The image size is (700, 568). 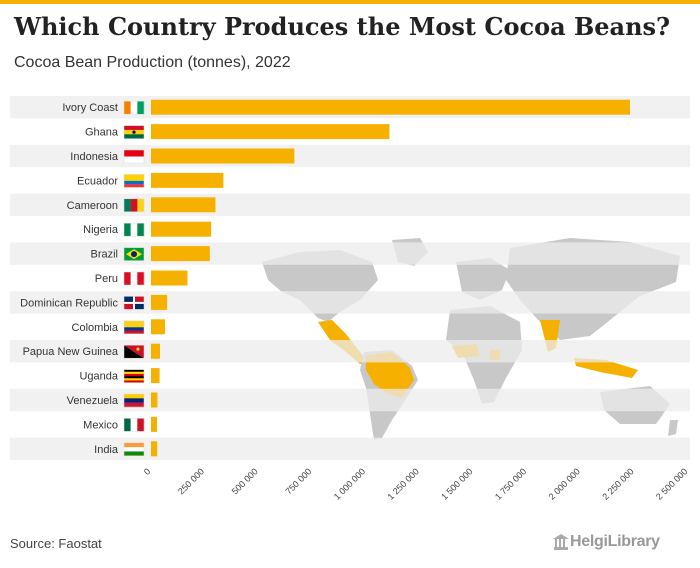 What do you see at coordinates (298, 481) in the screenshot?
I see `x-tick-label: 750 000` at bounding box center [298, 481].